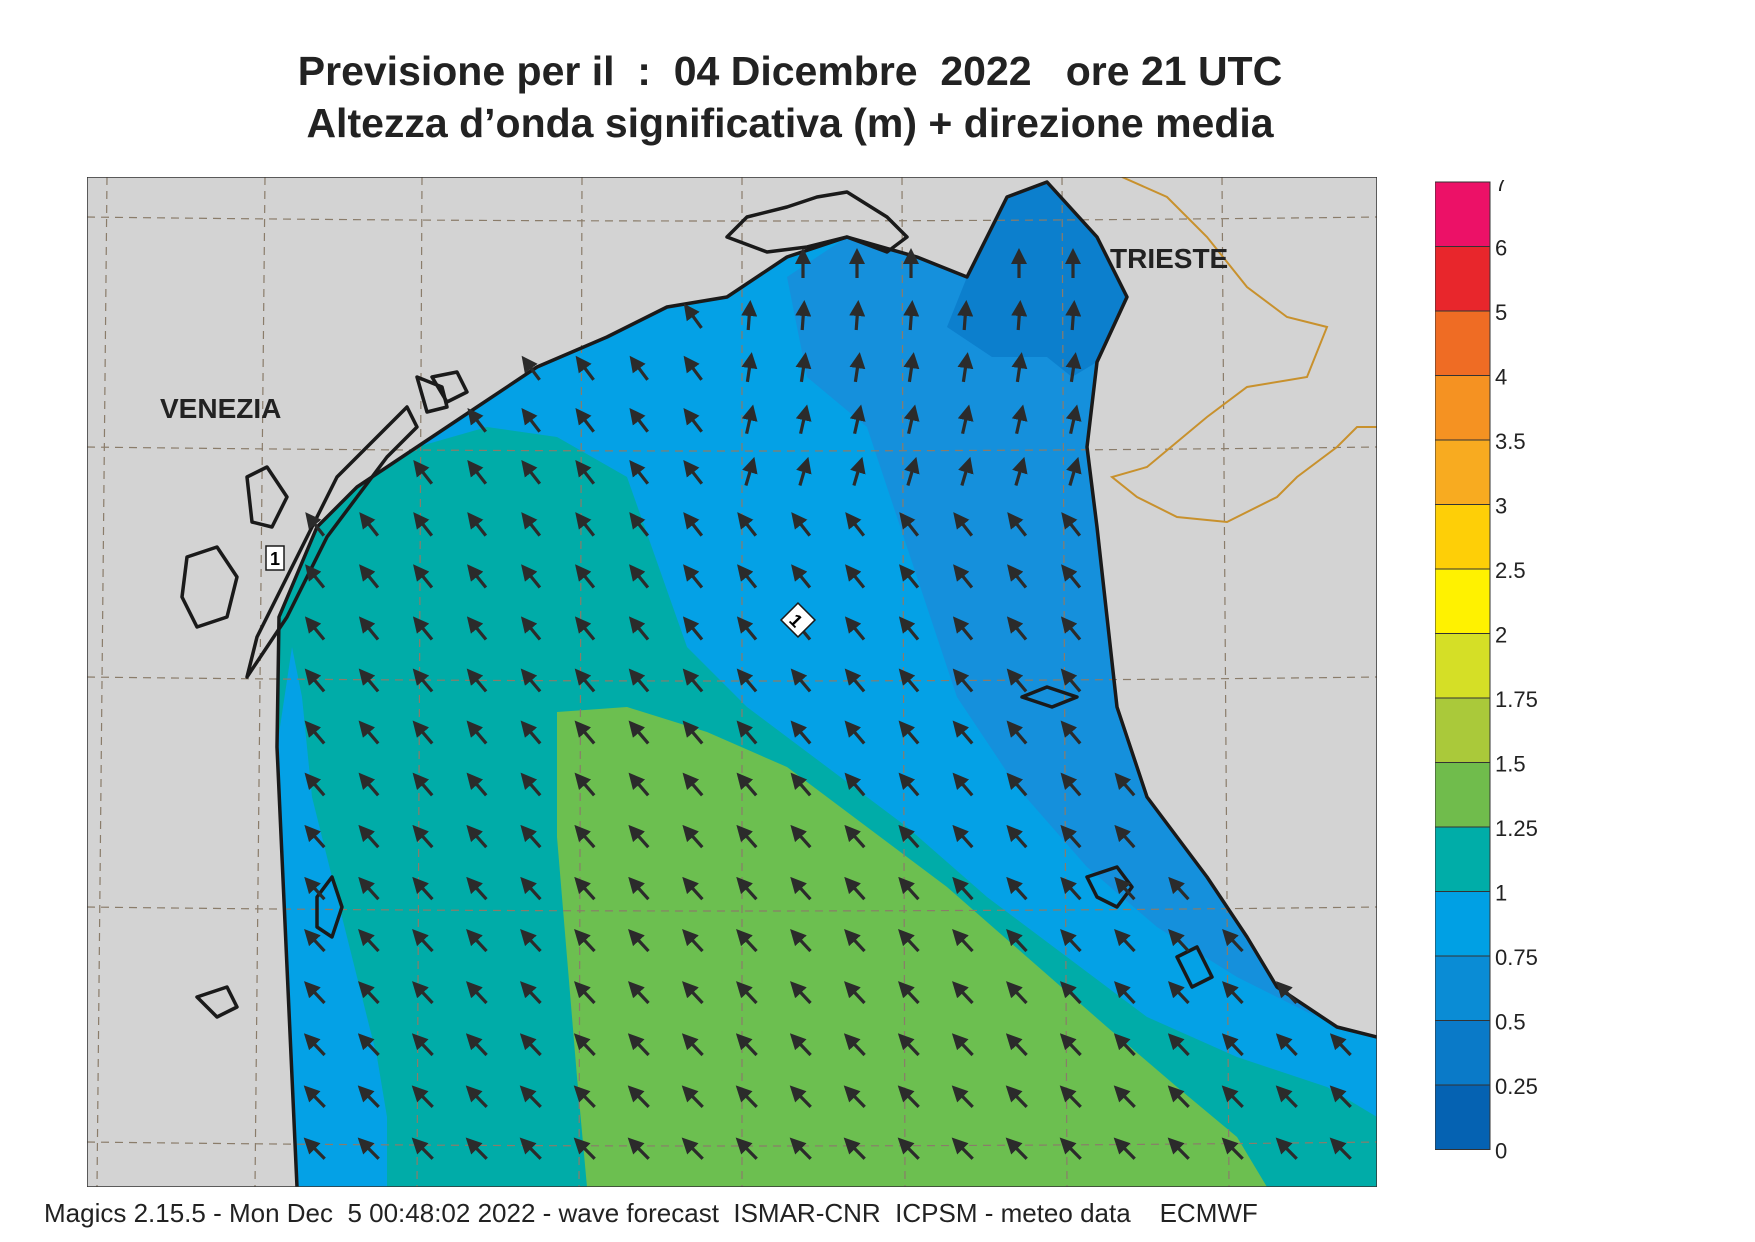 This screenshot has height=1242, width=1755. What do you see at coordinates (275, 558) in the screenshot?
I see `station-marker-venice: 1` at bounding box center [275, 558].